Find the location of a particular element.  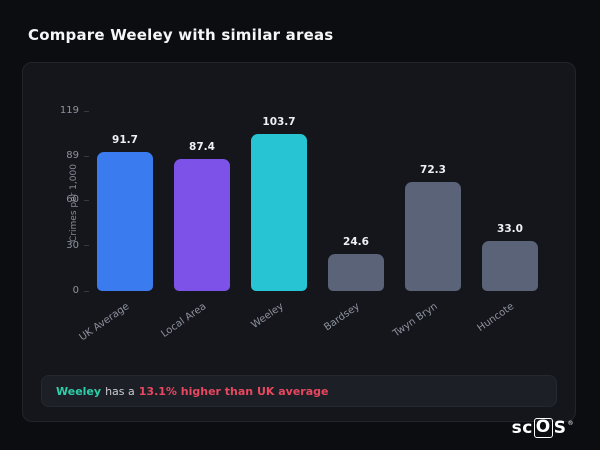

summary-connector-text: has a is located at coordinates (120, 391).